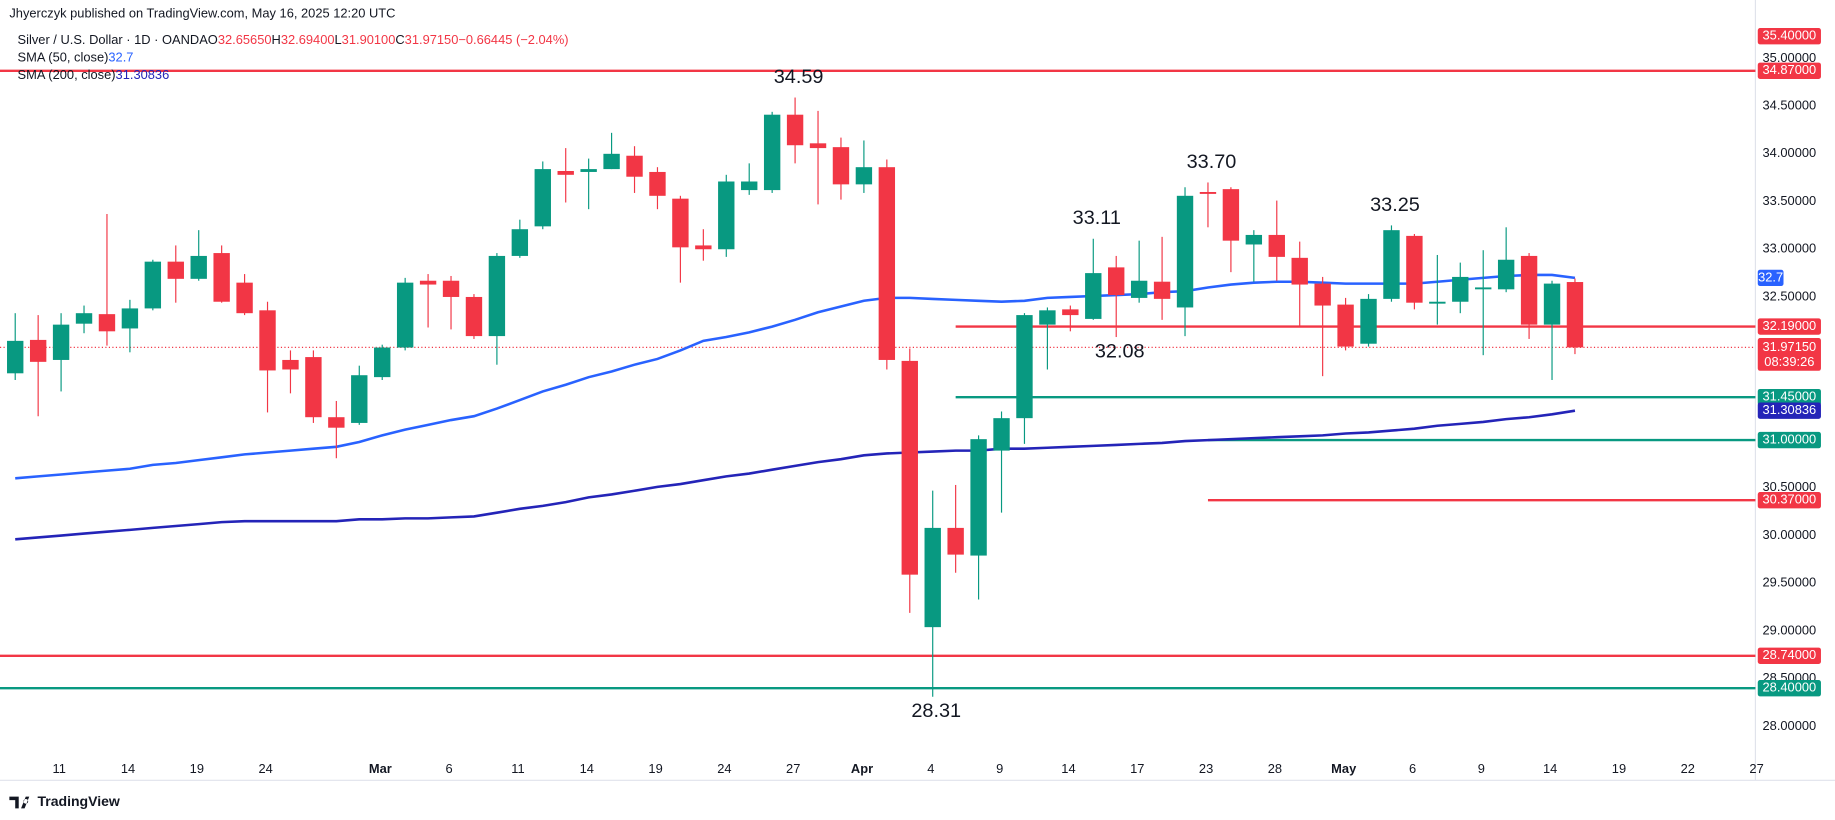 The image size is (1835, 820). What do you see at coordinates (999, 768) in the screenshot?
I see `x-tick-label: 9` at bounding box center [999, 768].